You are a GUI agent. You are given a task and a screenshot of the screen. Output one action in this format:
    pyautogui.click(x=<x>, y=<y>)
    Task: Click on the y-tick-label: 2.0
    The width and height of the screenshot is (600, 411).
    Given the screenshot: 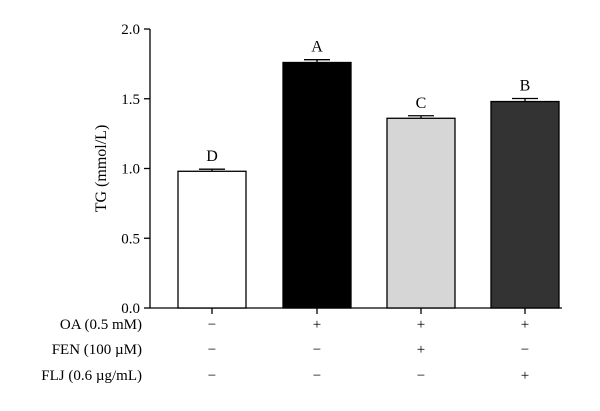 What is the action you would take?
    pyautogui.click(x=130, y=30)
    